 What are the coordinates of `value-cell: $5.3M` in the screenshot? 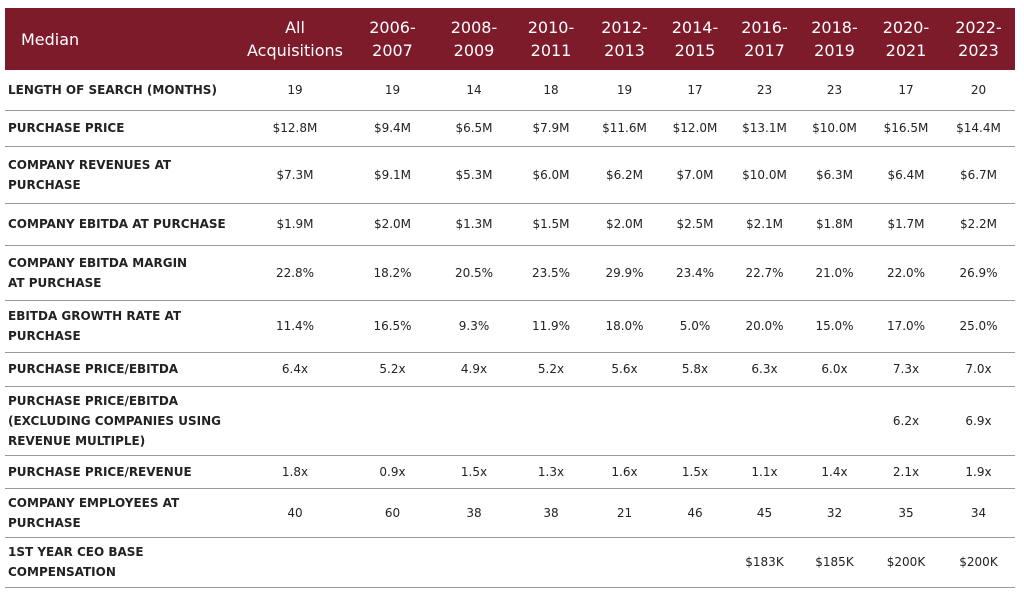 It's located at (474, 175).